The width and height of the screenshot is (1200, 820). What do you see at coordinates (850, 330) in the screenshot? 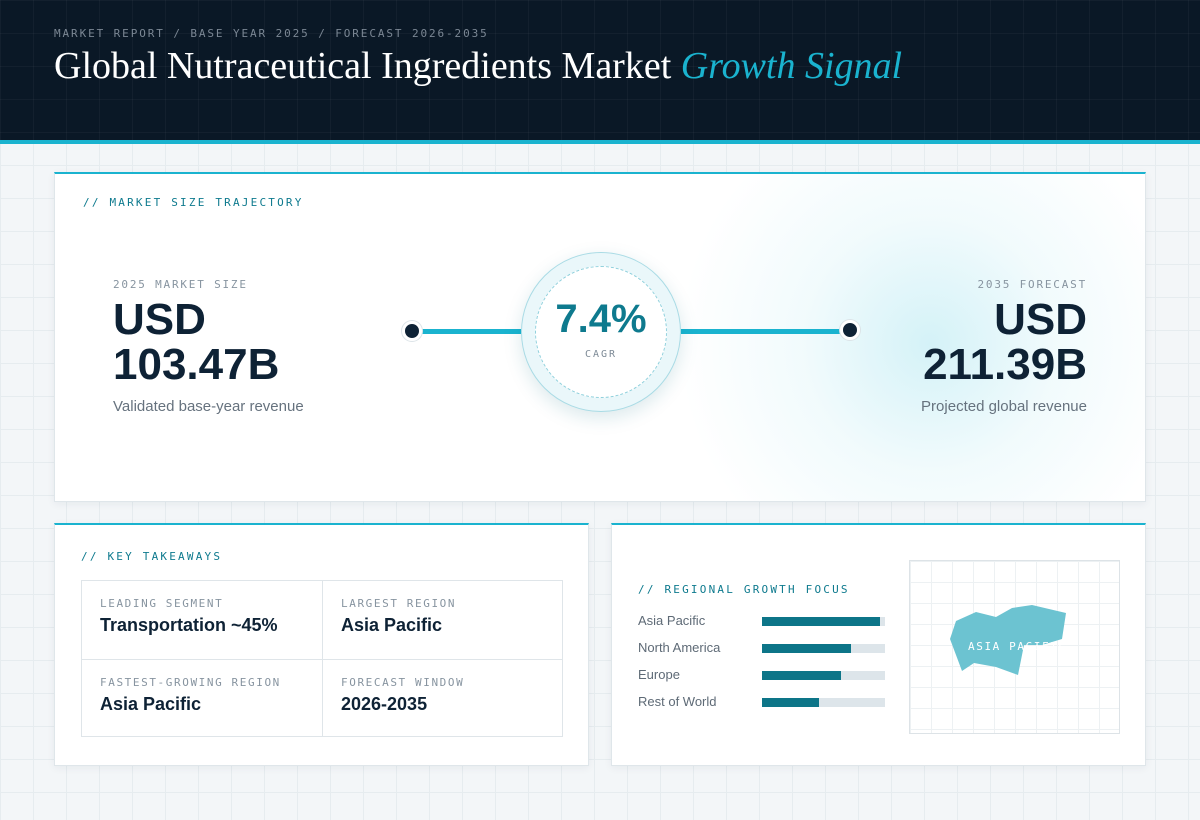
I see `end-point-marker` at bounding box center [850, 330].